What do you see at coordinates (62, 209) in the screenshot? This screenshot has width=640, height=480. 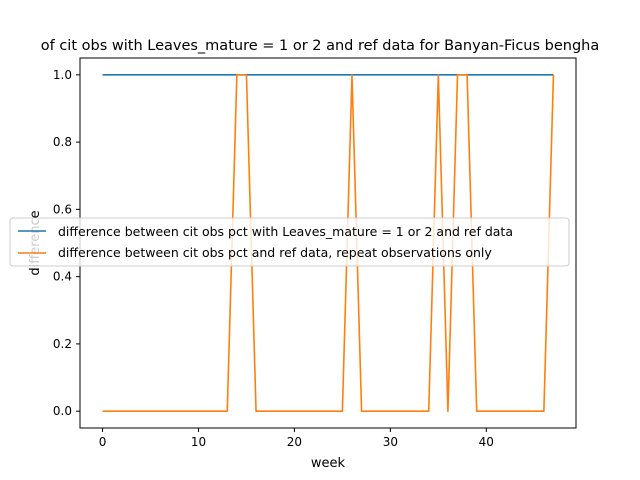 I see `y-tick-label: 0.6` at bounding box center [62, 209].